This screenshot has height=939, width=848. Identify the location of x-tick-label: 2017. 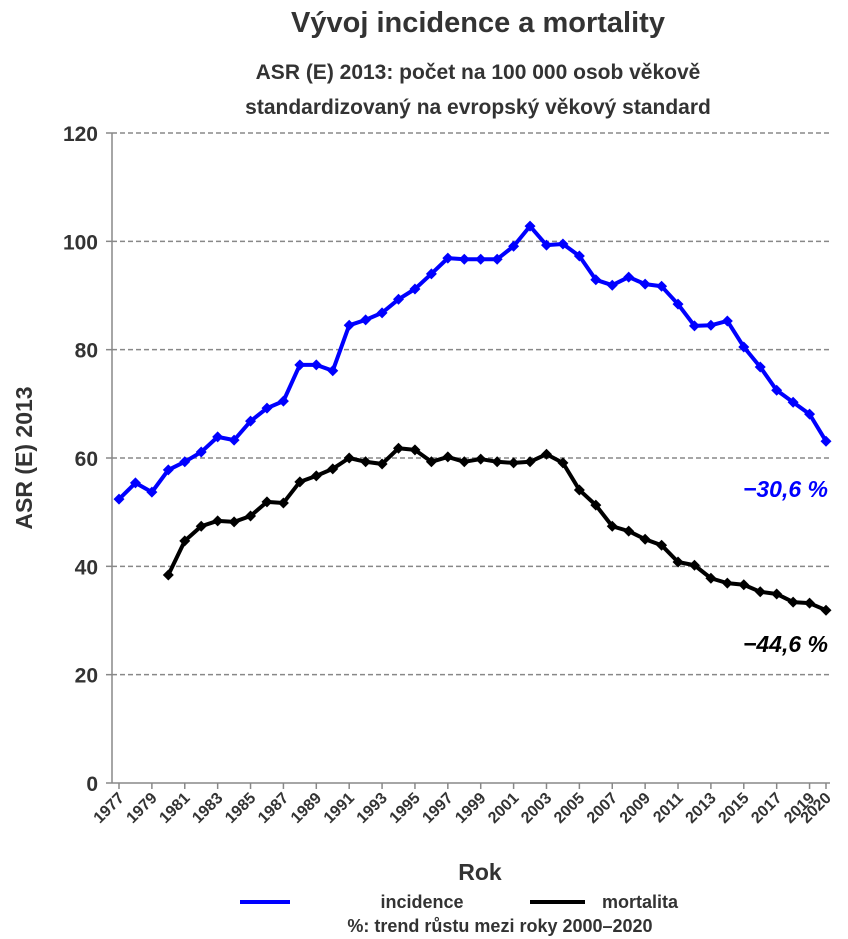
(766, 808).